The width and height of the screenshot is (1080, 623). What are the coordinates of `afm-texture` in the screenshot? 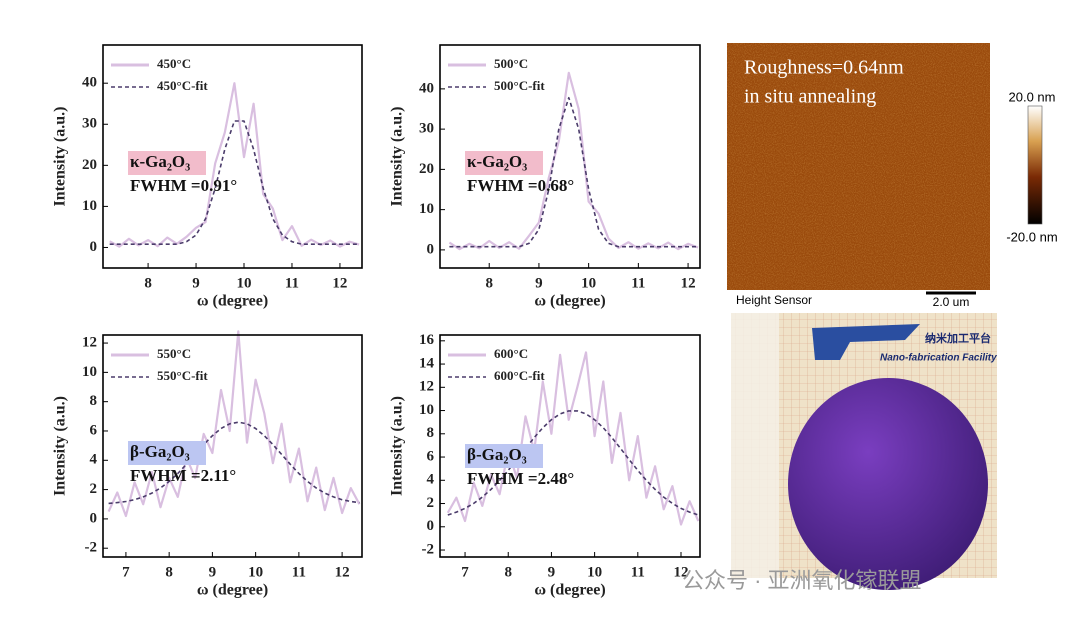 It's located at (858, 166).